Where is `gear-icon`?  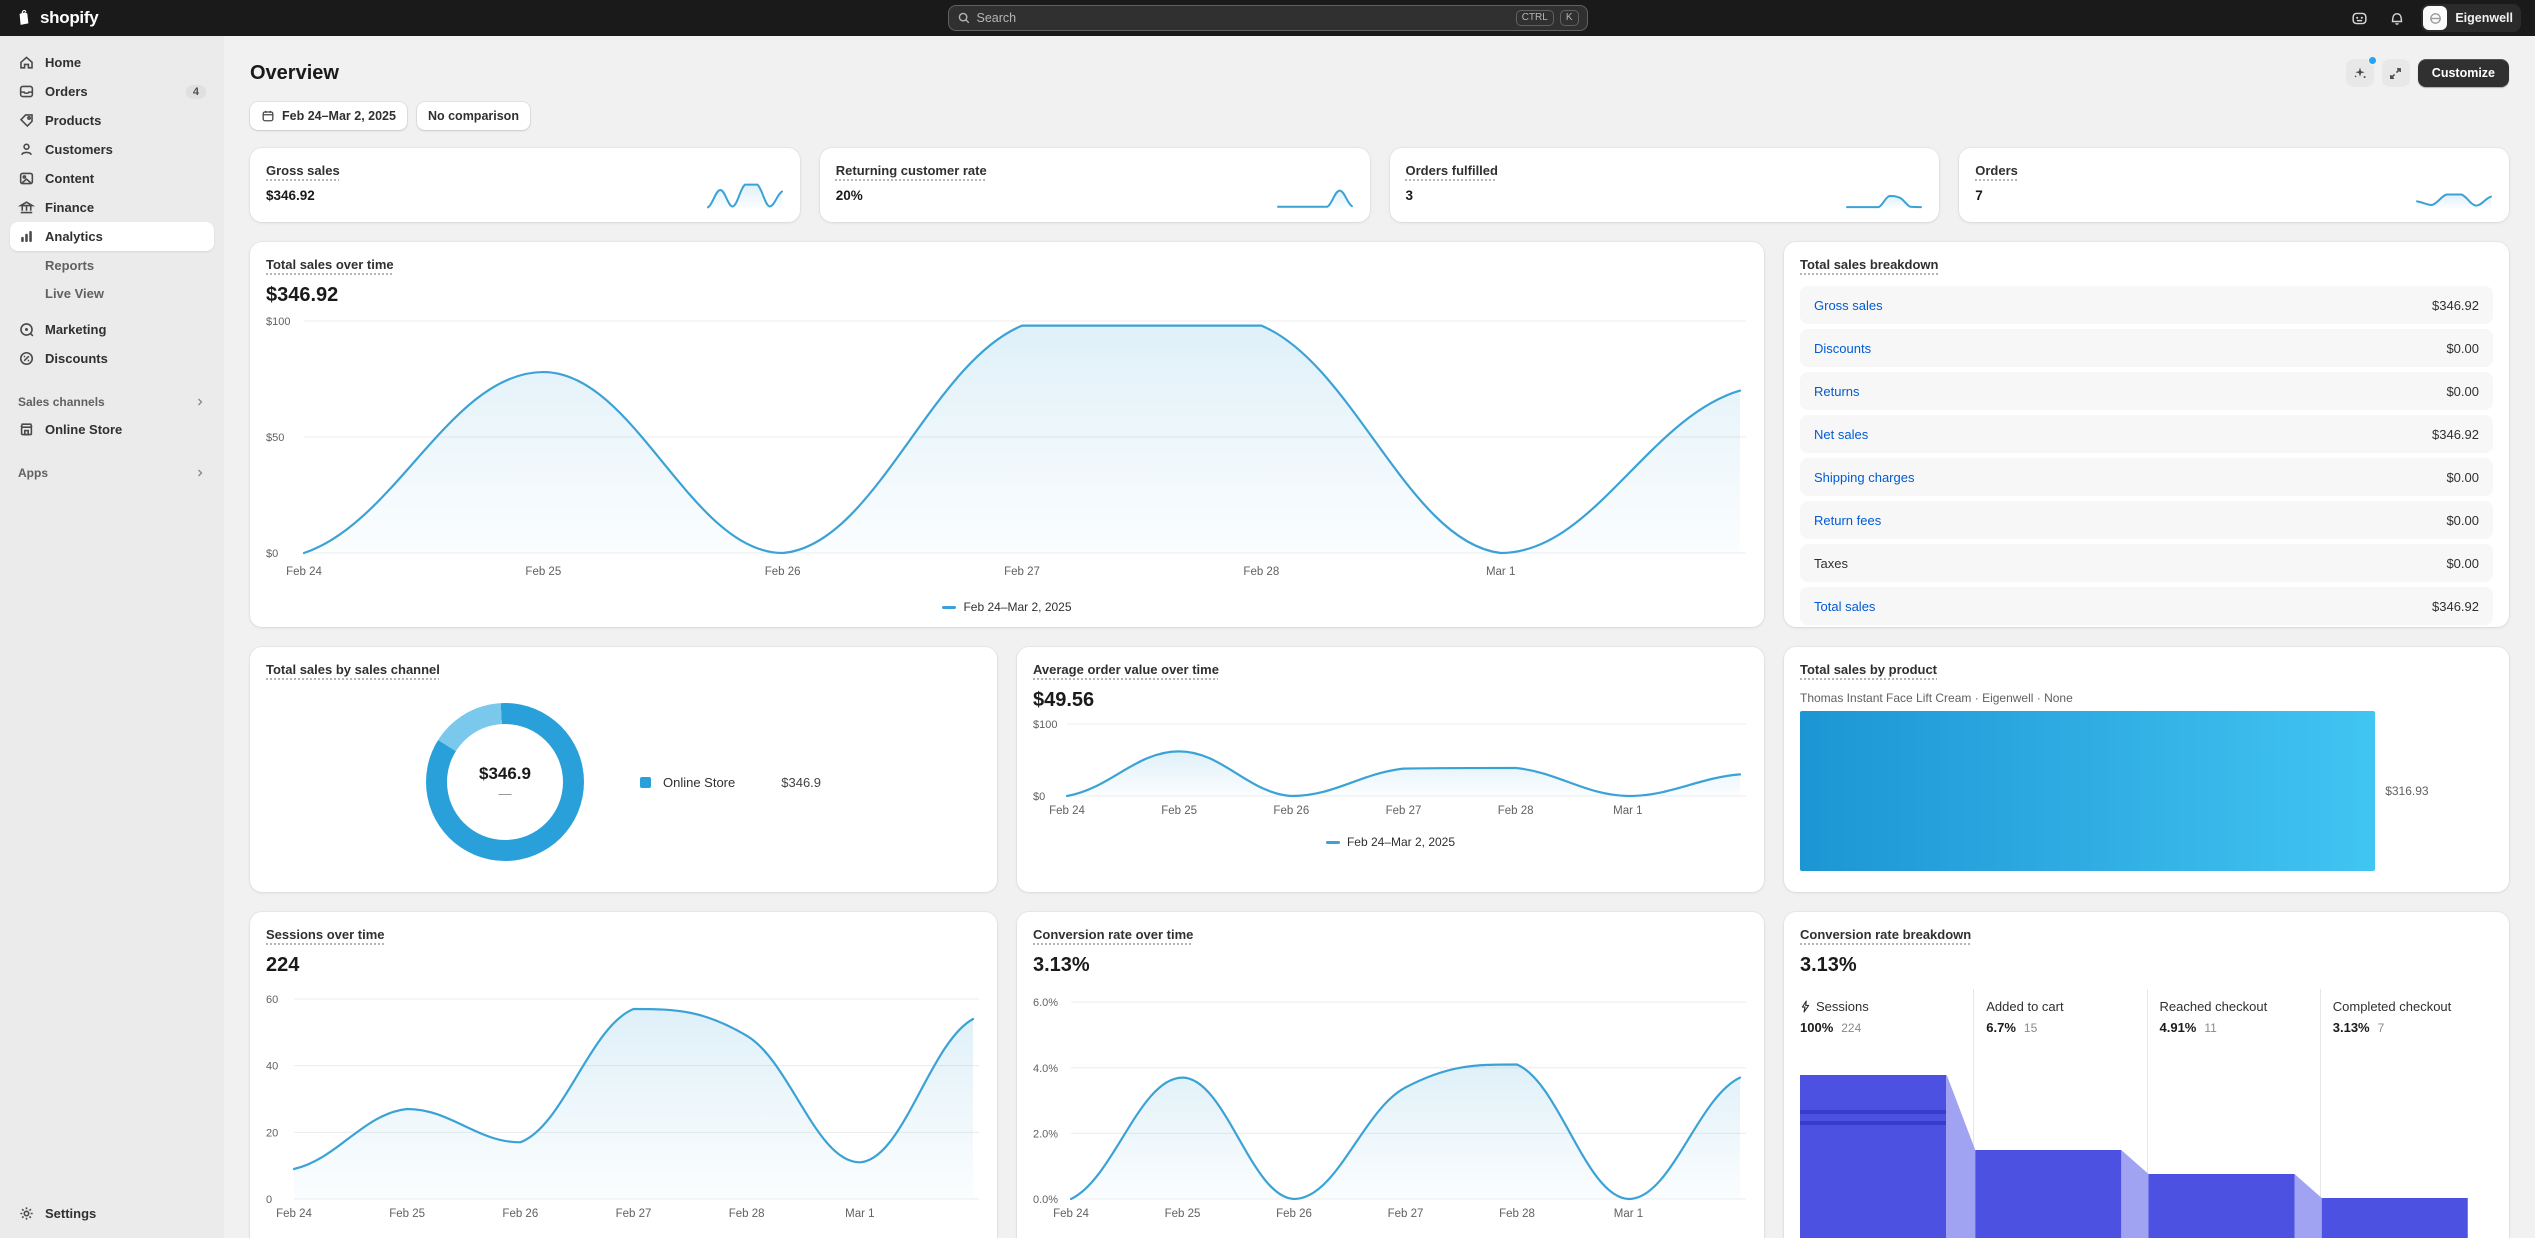
gear-icon is located at coordinates (26, 1213).